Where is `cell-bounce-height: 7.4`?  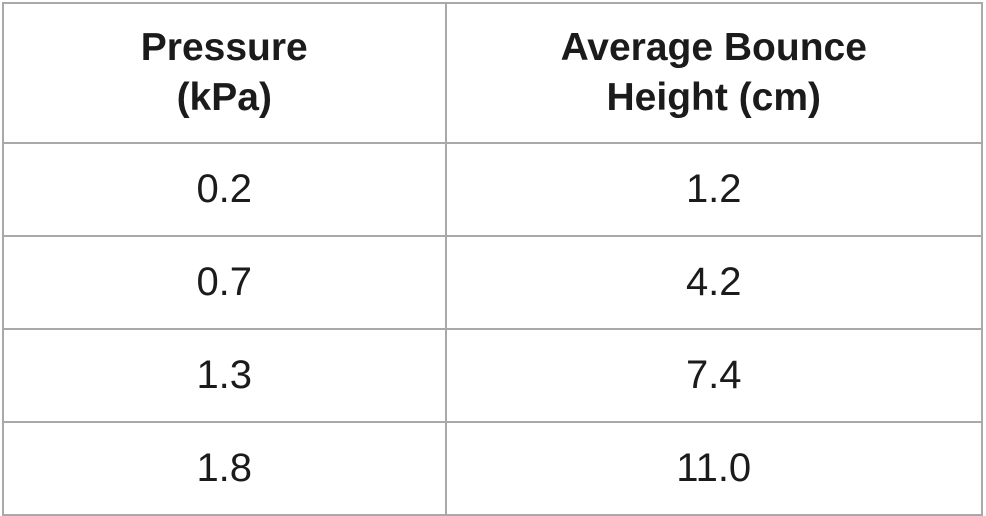
cell-bounce-height: 7.4 is located at coordinates (713, 375).